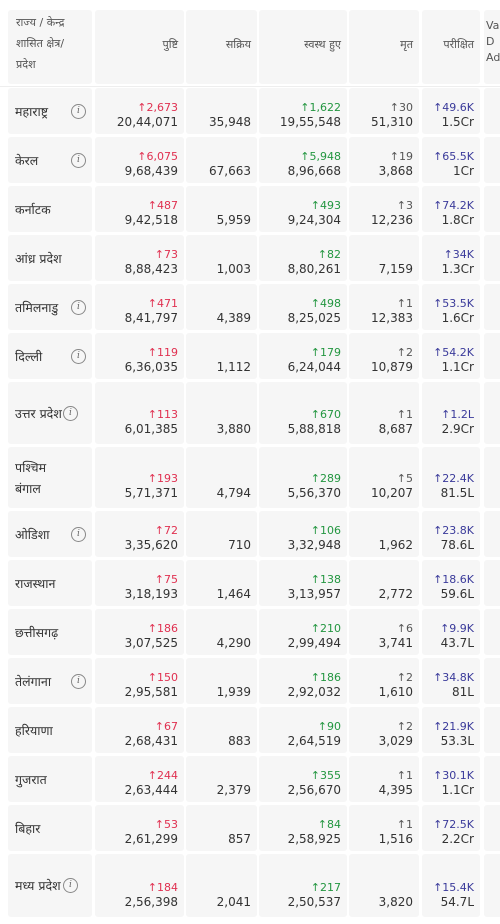 The height and width of the screenshot is (924, 500). I want to click on confirmed-cell: ↑75 3,18,193, so click(139, 583).